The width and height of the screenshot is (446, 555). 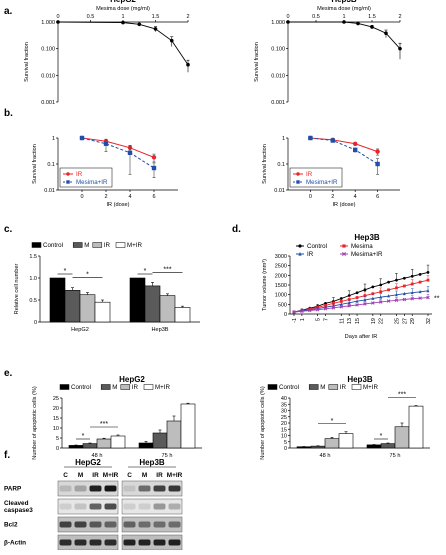 I want to click on x-tick-label: 1, so click(x=303, y=319).